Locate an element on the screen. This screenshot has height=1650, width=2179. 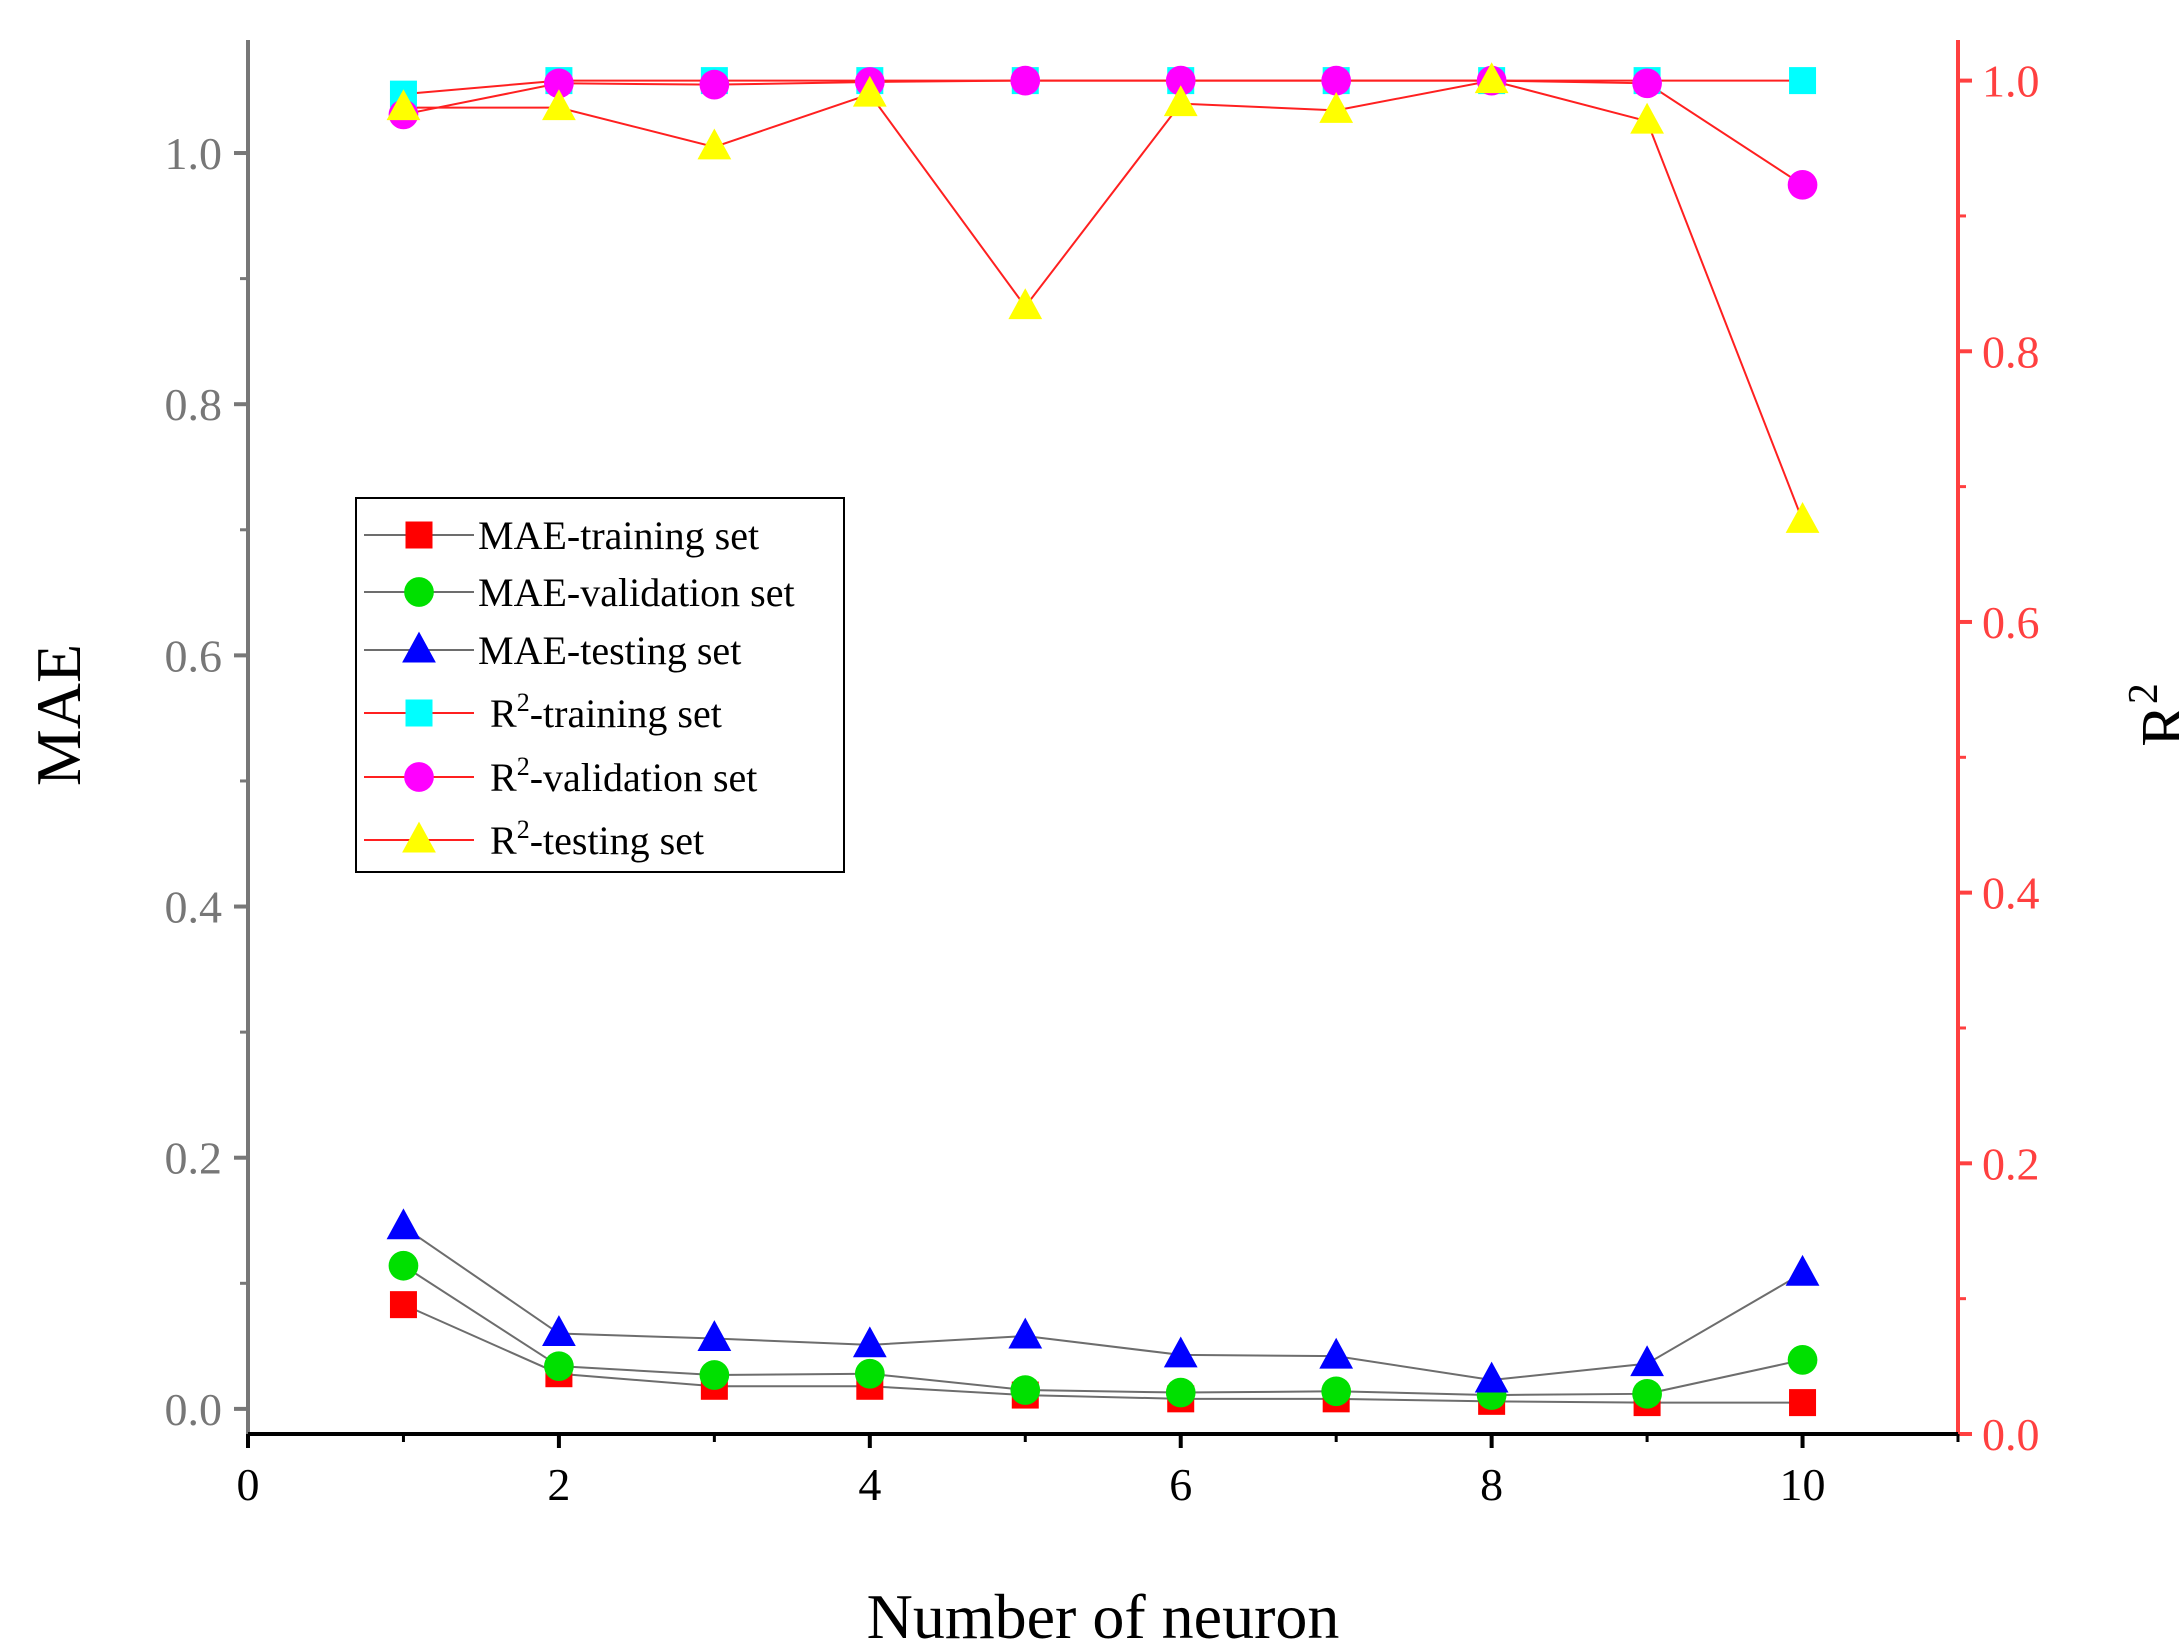
right-tick-label: 0.8 is located at coordinates (2011, 351).